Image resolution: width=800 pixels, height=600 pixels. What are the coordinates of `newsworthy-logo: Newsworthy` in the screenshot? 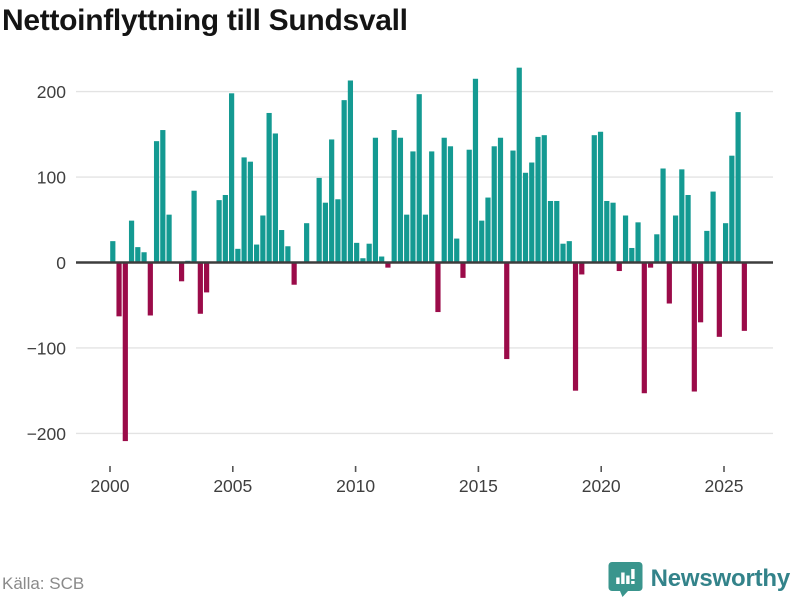 It's located at (699, 579).